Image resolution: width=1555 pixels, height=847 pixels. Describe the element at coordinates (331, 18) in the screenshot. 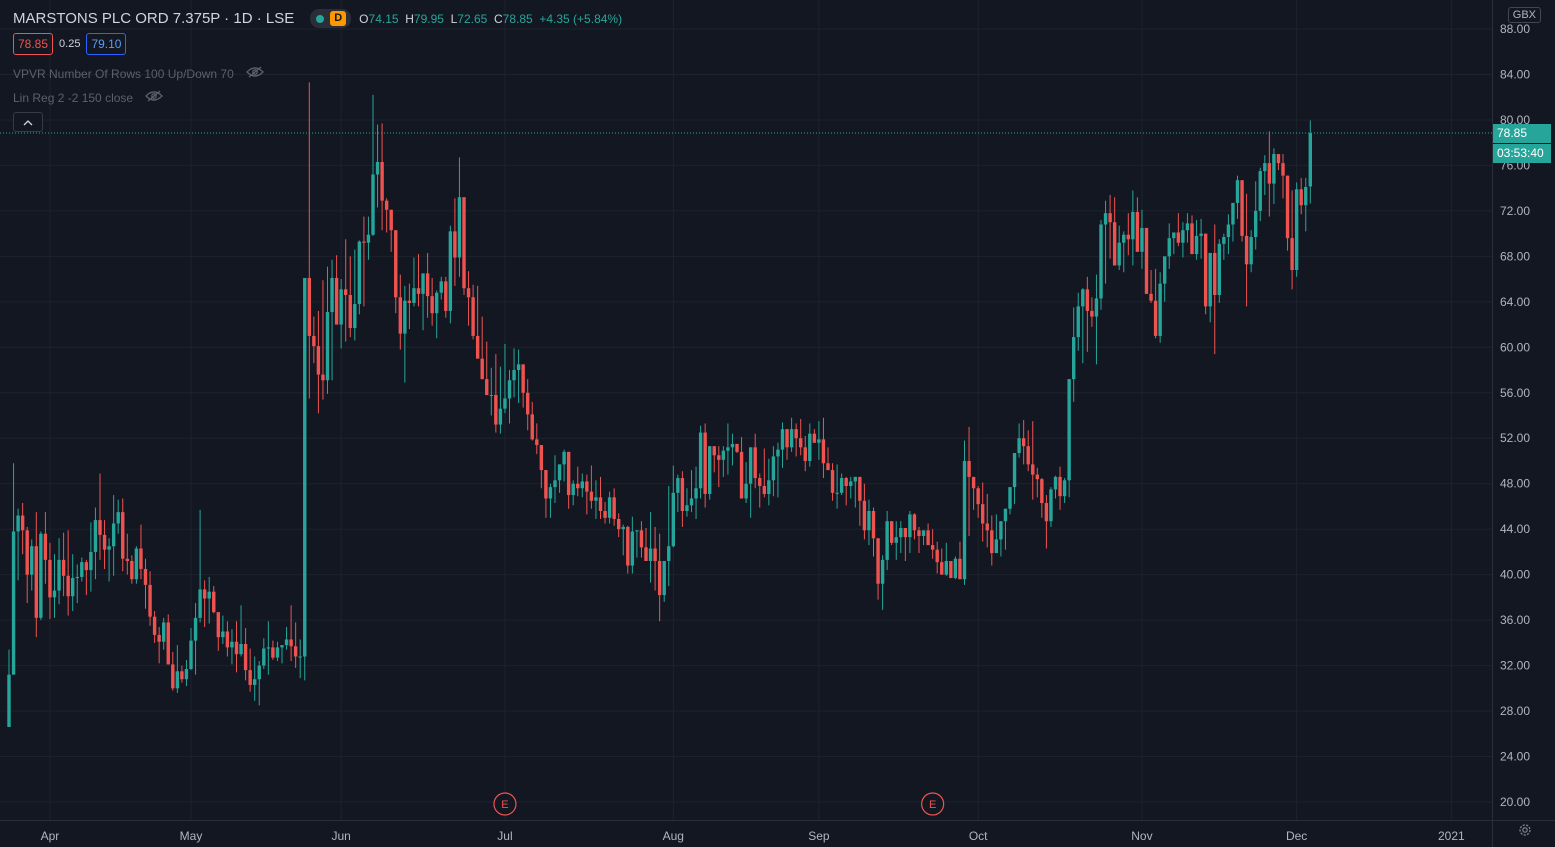

I see `market-status-pill: D` at that location.